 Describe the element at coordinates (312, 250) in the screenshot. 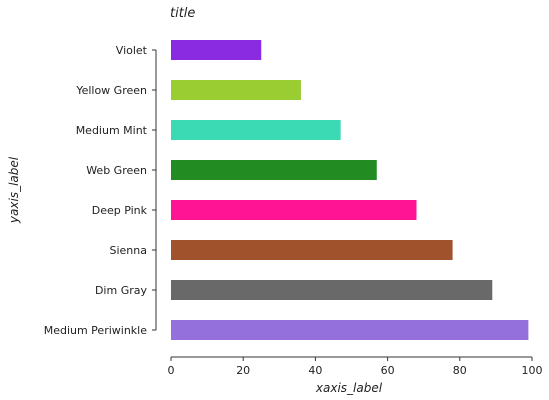

I see `bar-sienna` at that location.